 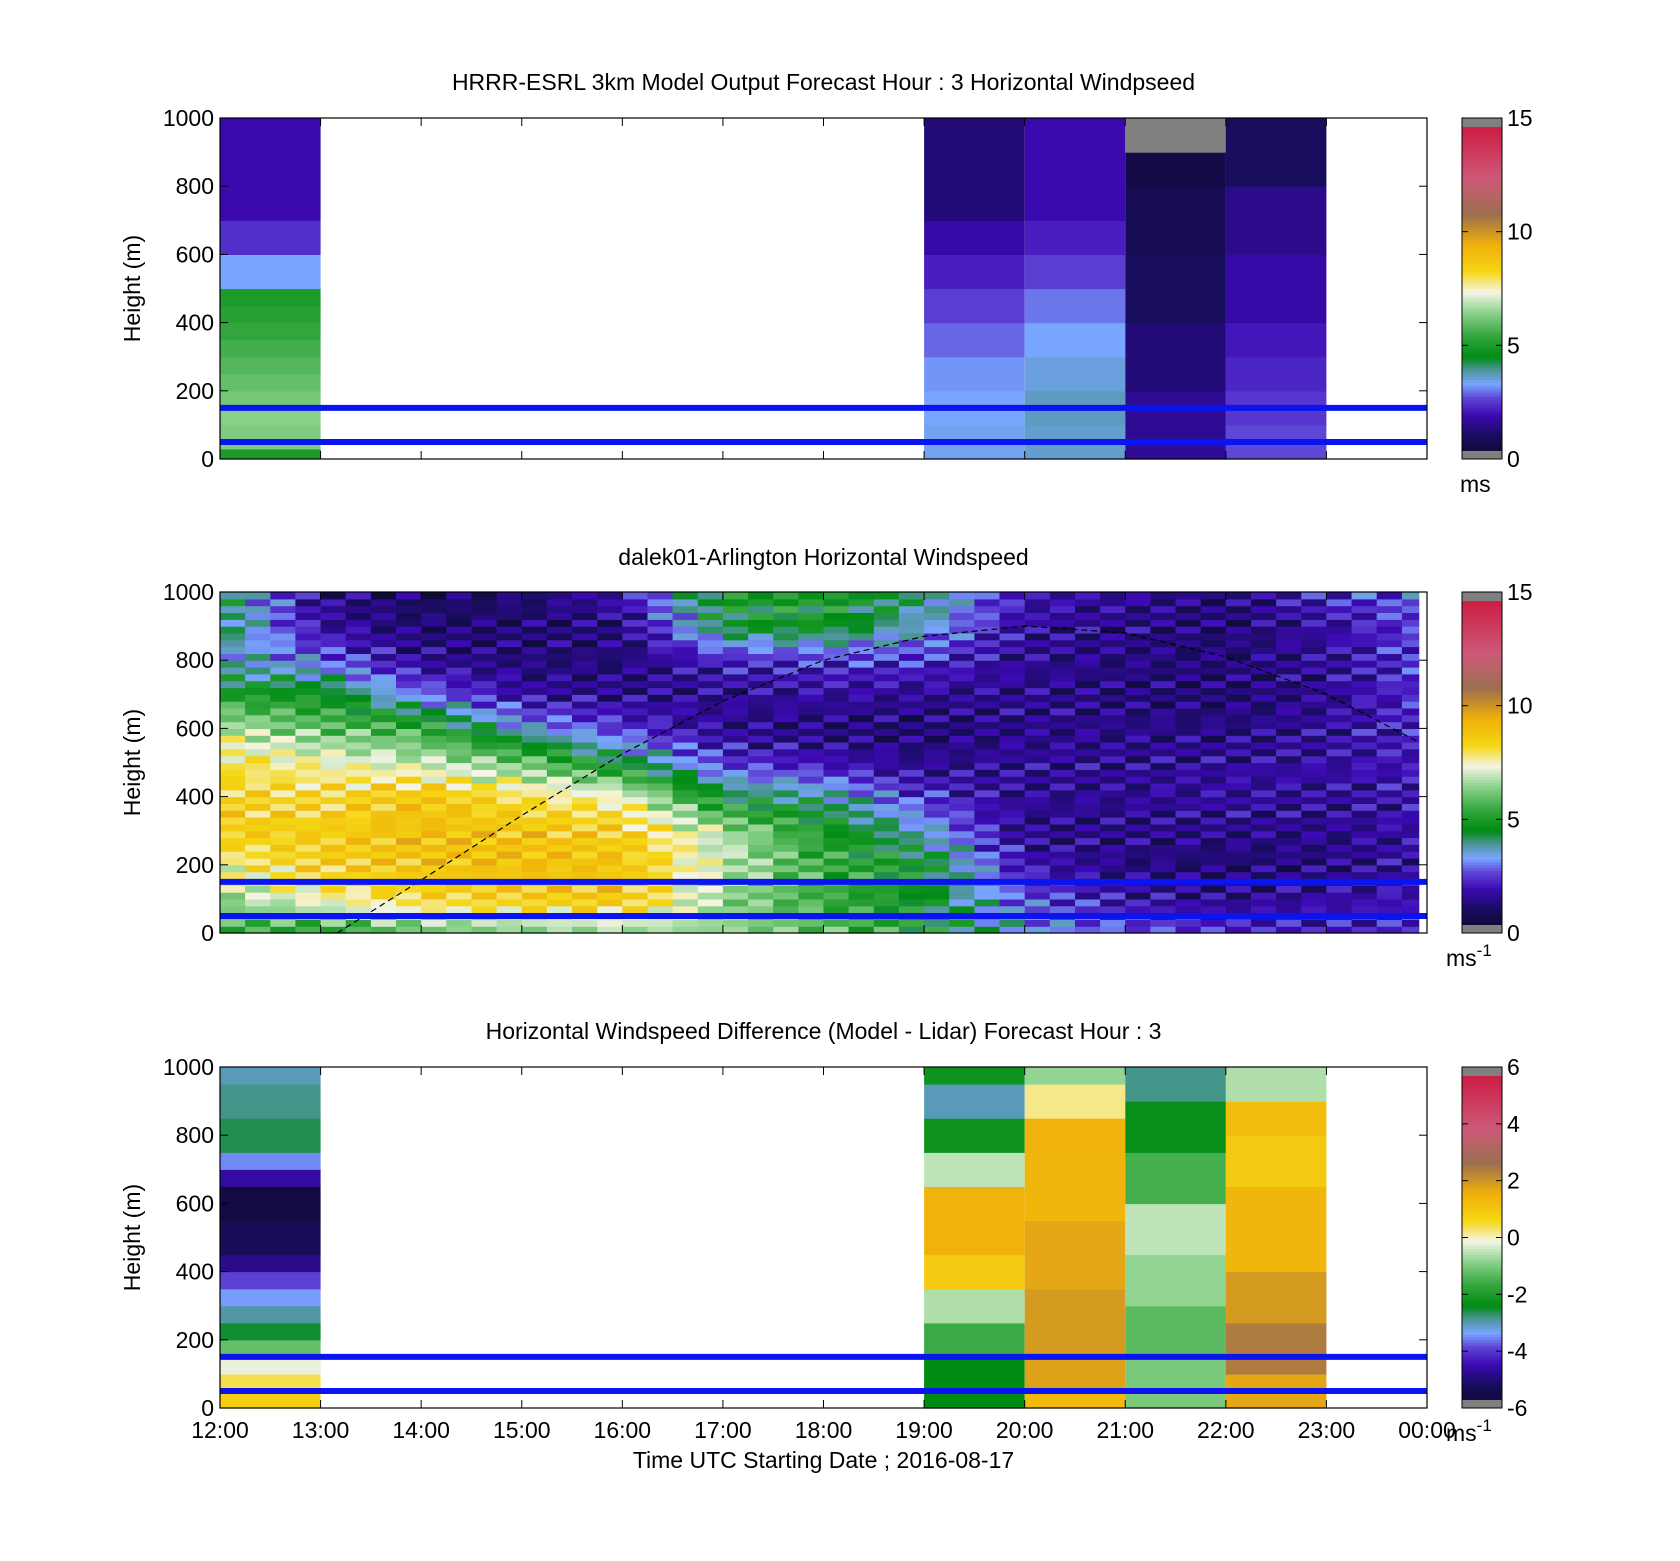 What do you see at coordinates (773, 289) in the screenshot?
I see `heatmap-cells` at bounding box center [773, 289].